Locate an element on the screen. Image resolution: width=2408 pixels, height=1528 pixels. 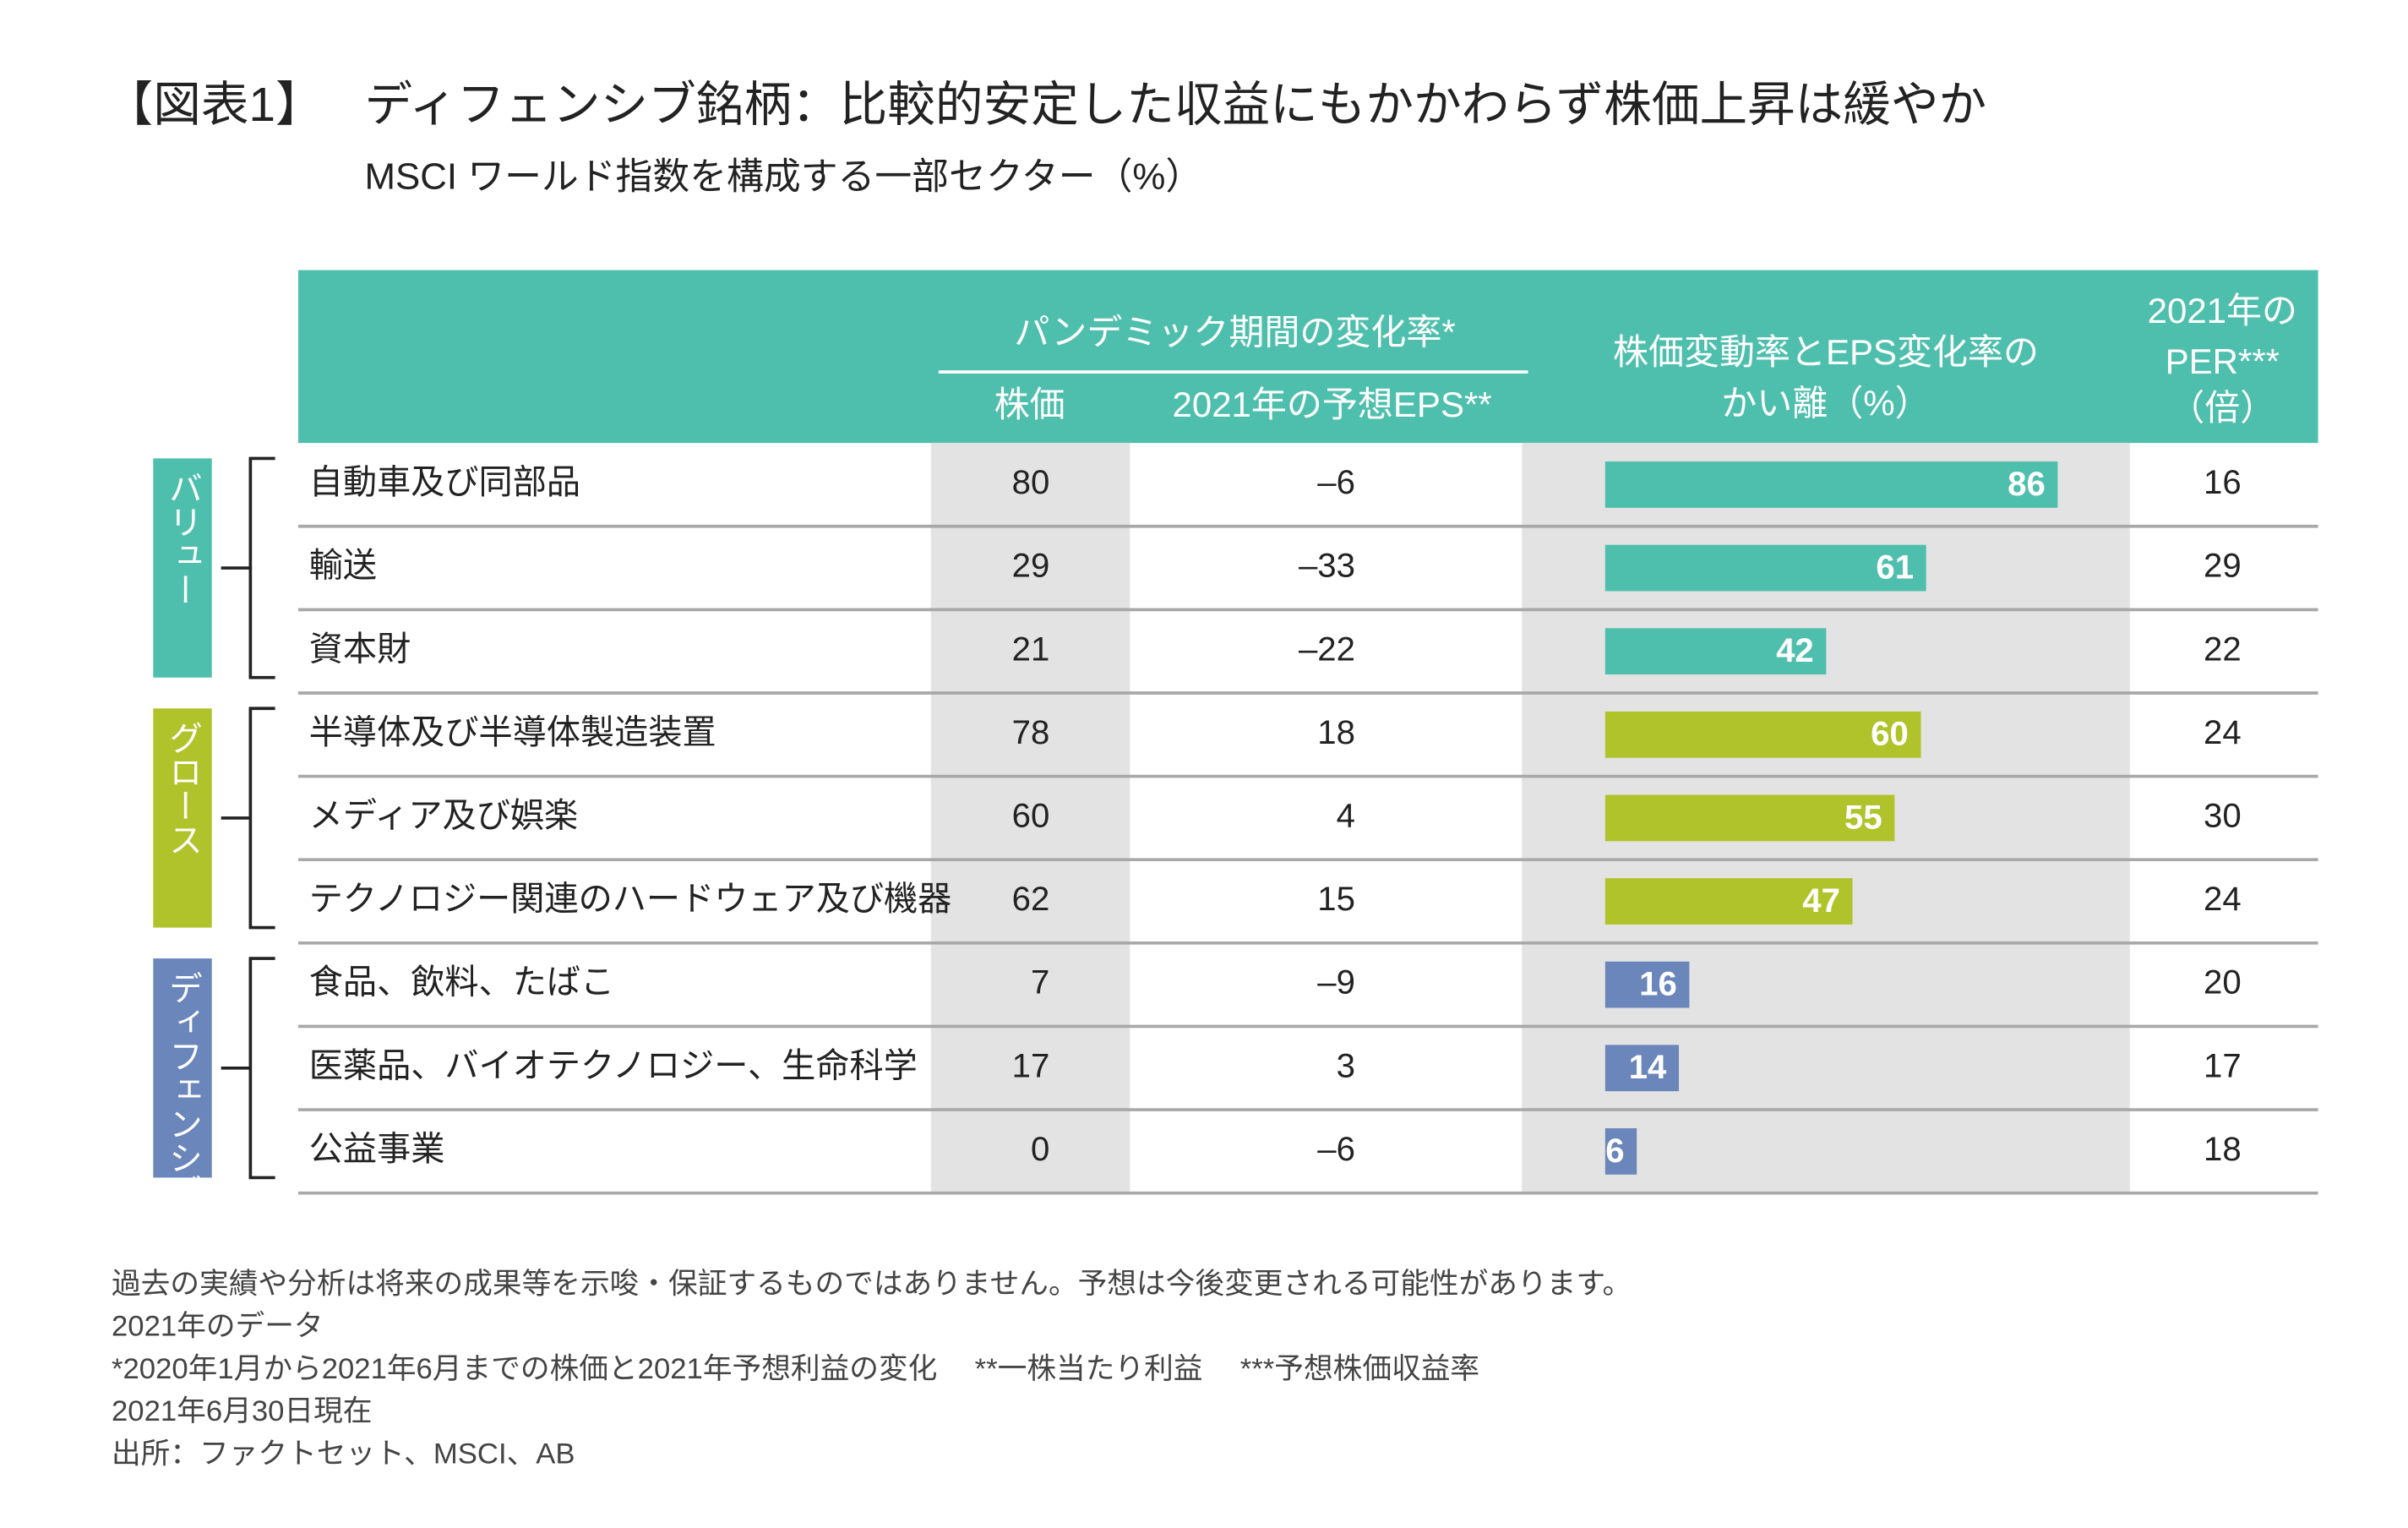
subtitle: MSCI ワールド指数を構成する一部セクター（%） is located at coordinates (784, 176).